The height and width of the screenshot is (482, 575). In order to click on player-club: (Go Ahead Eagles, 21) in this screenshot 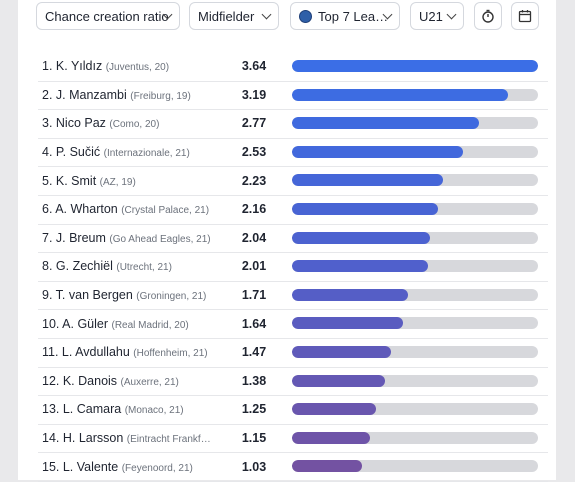, I will do `click(160, 239)`.